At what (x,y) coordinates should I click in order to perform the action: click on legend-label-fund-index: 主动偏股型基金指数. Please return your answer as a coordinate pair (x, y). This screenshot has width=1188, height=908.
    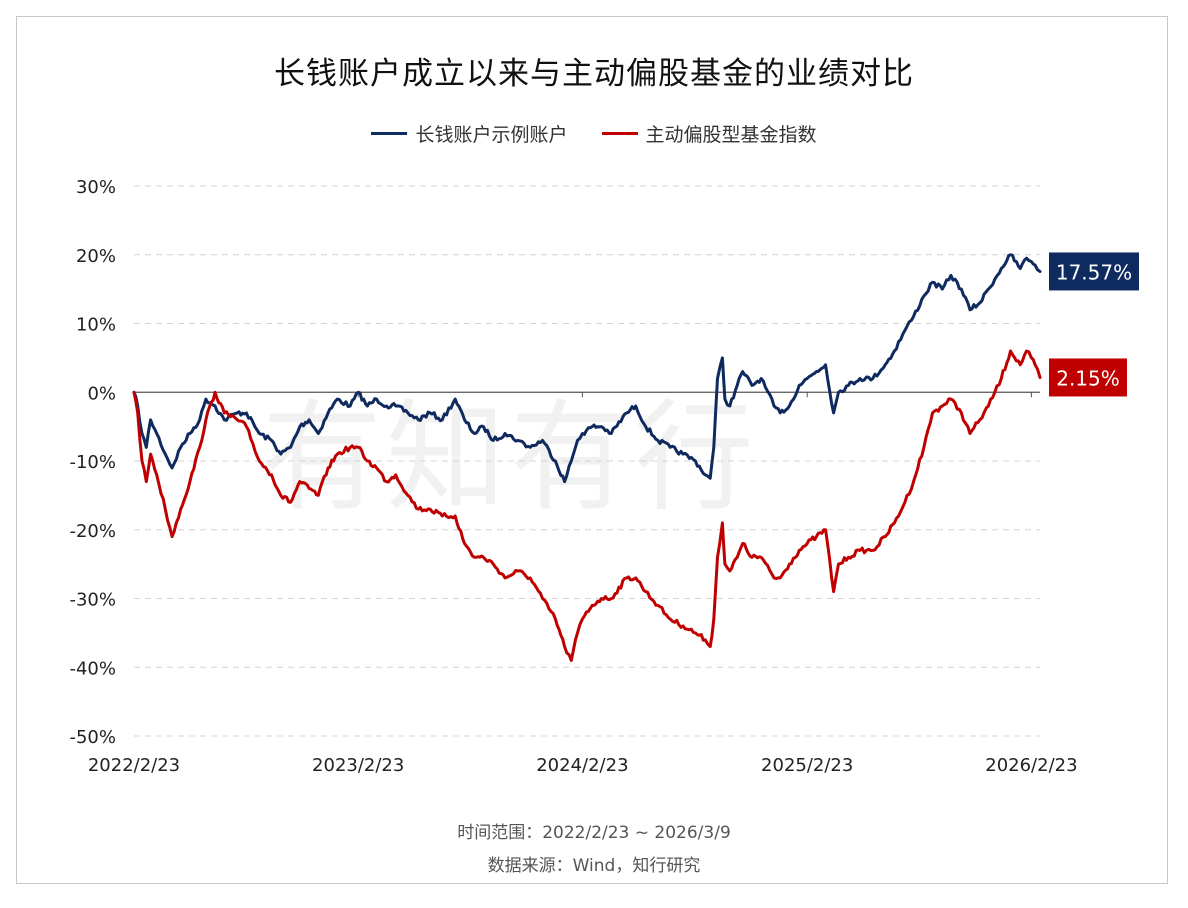
    Looking at the image, I should click on (731, 135).